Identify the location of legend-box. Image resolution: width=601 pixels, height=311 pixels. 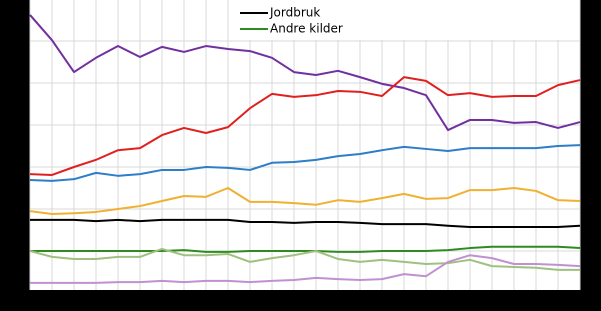
(406, 20).